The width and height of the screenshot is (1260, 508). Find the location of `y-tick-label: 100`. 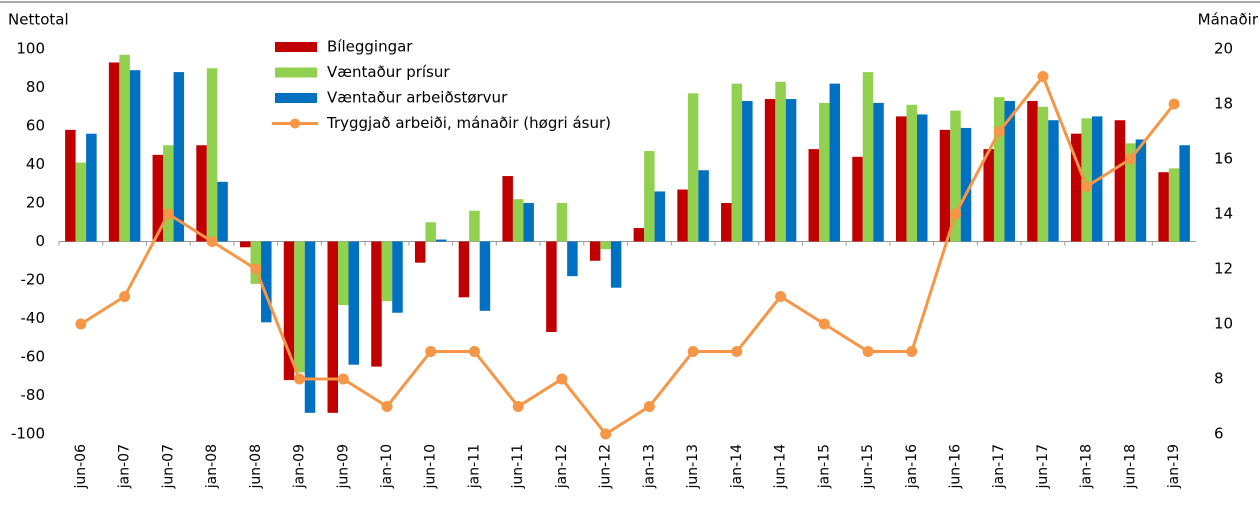

y-tick-label: 100 is located at coordinates (30, 49).